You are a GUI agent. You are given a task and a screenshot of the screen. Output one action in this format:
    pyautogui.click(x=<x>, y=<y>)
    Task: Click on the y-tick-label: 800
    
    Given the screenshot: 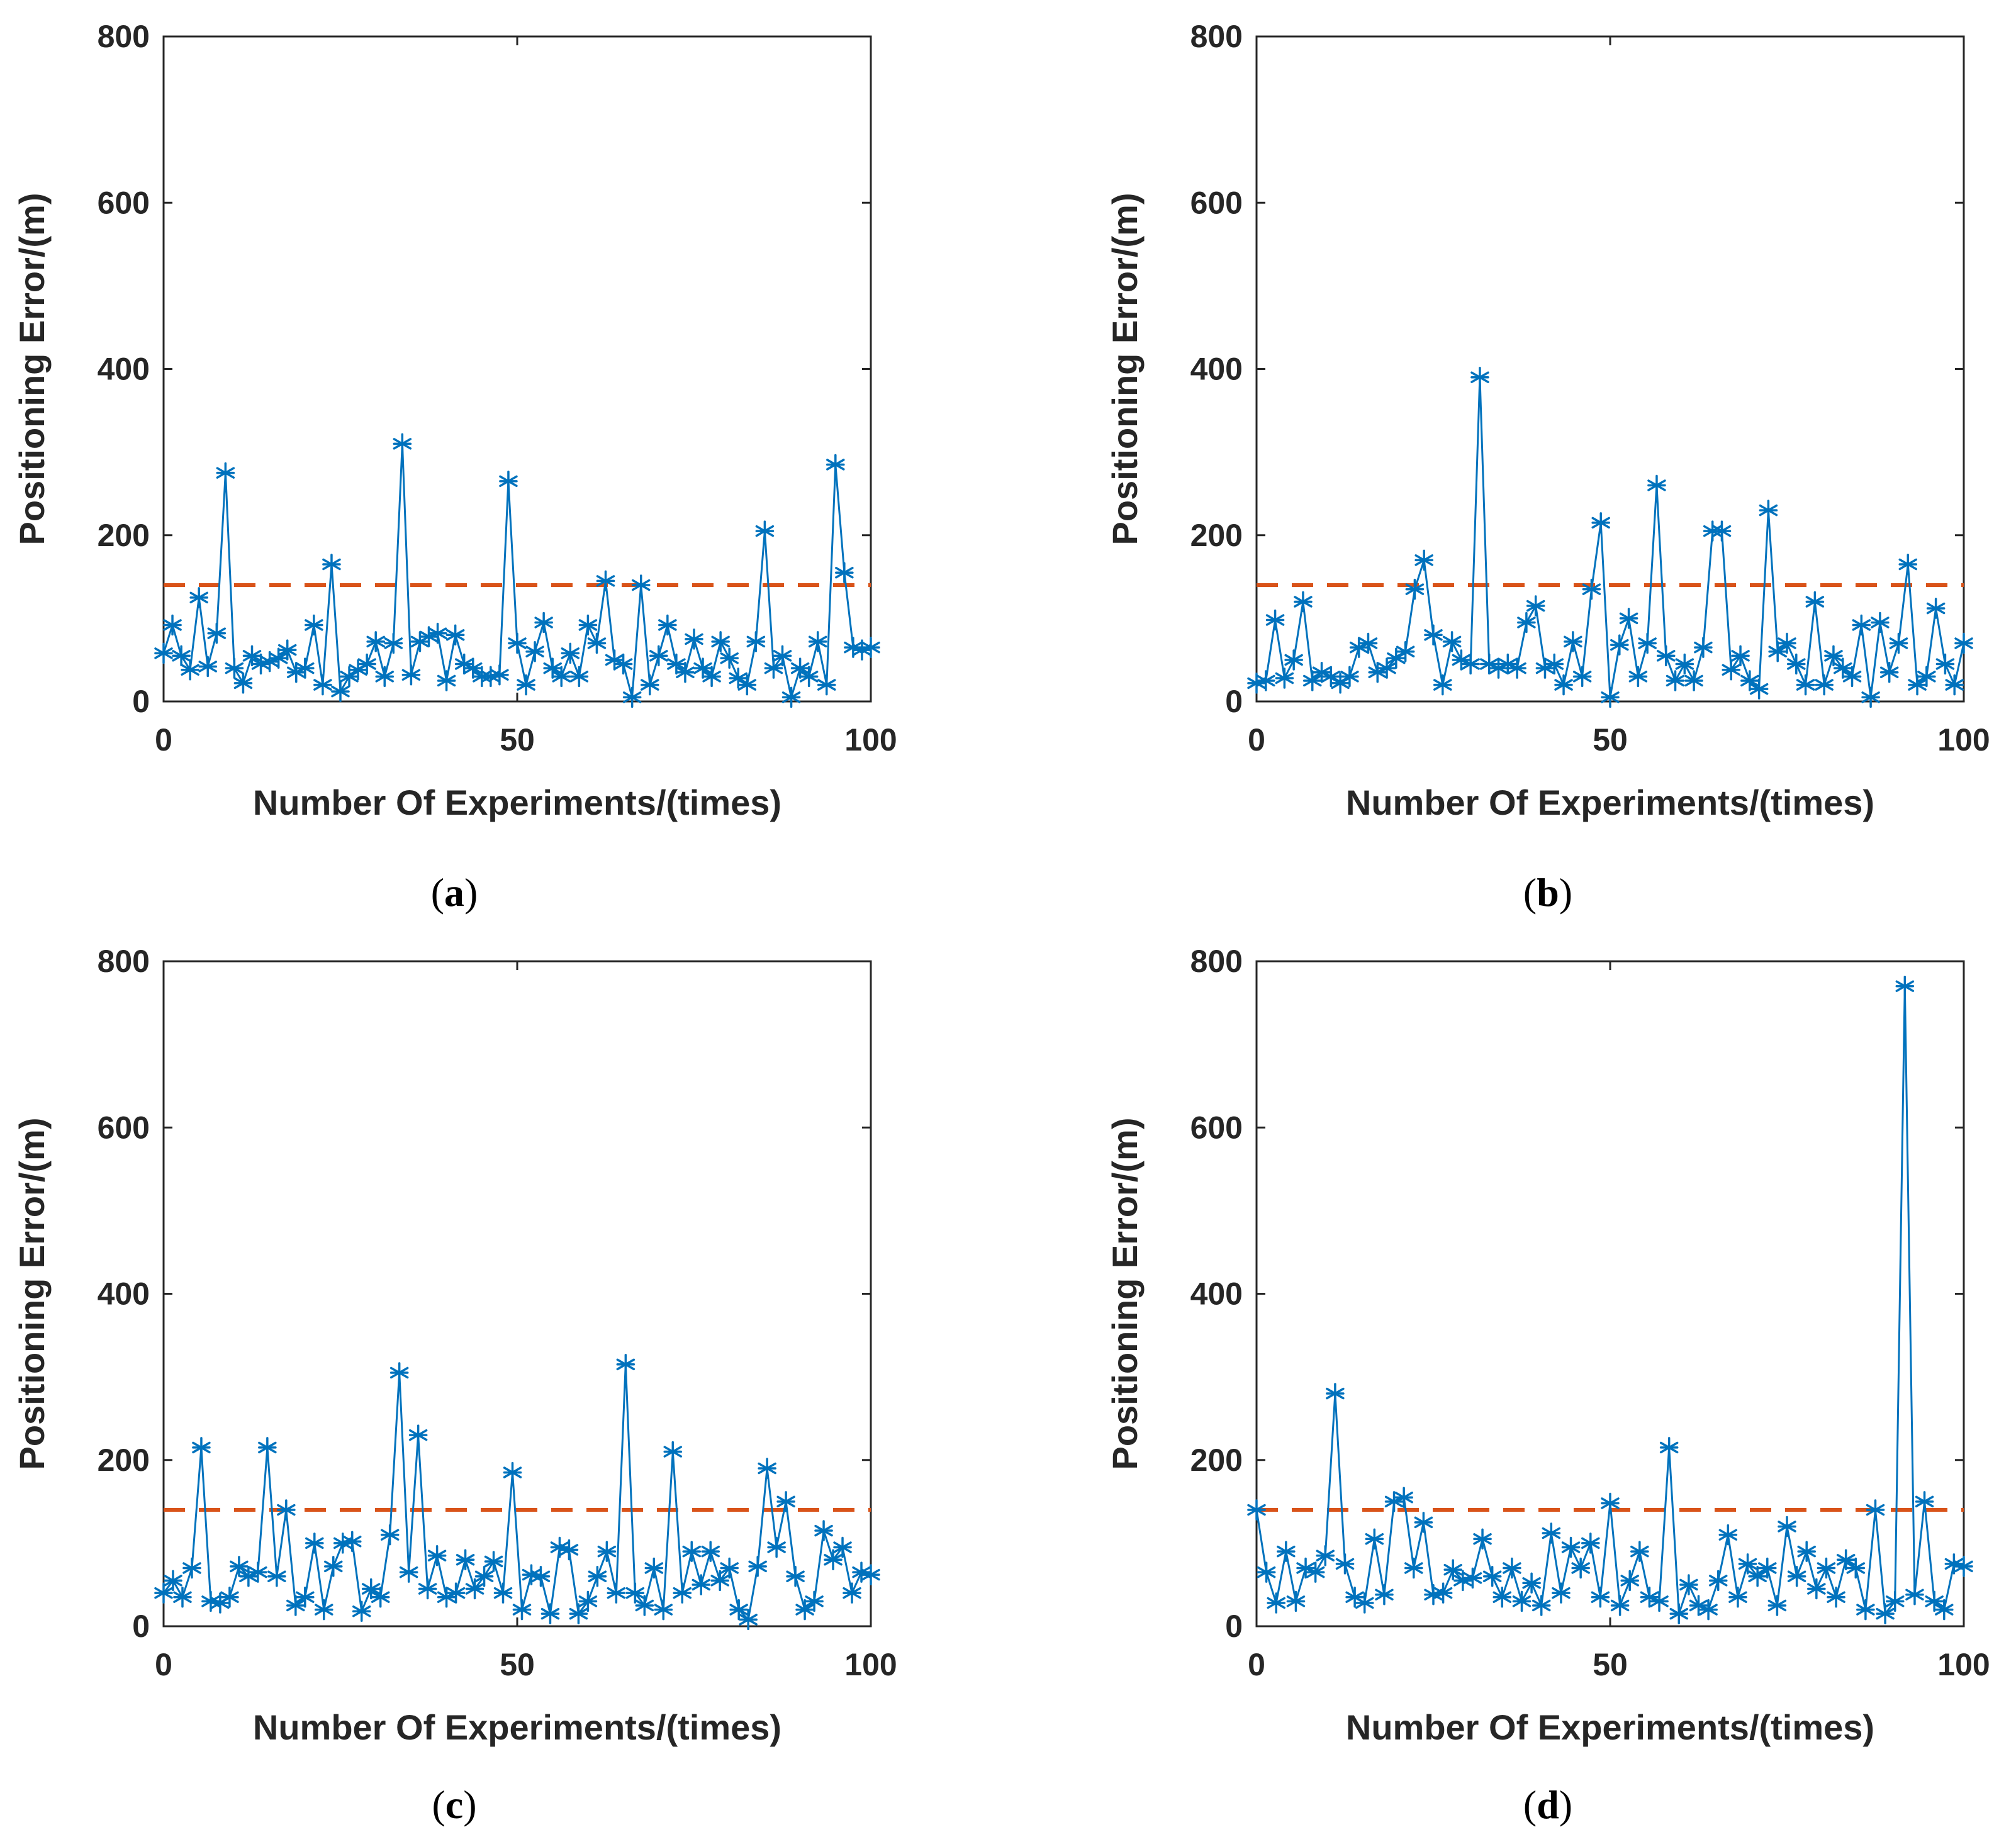 What is the action you would take?
    pyautogui.click(x=124, y=961)
    